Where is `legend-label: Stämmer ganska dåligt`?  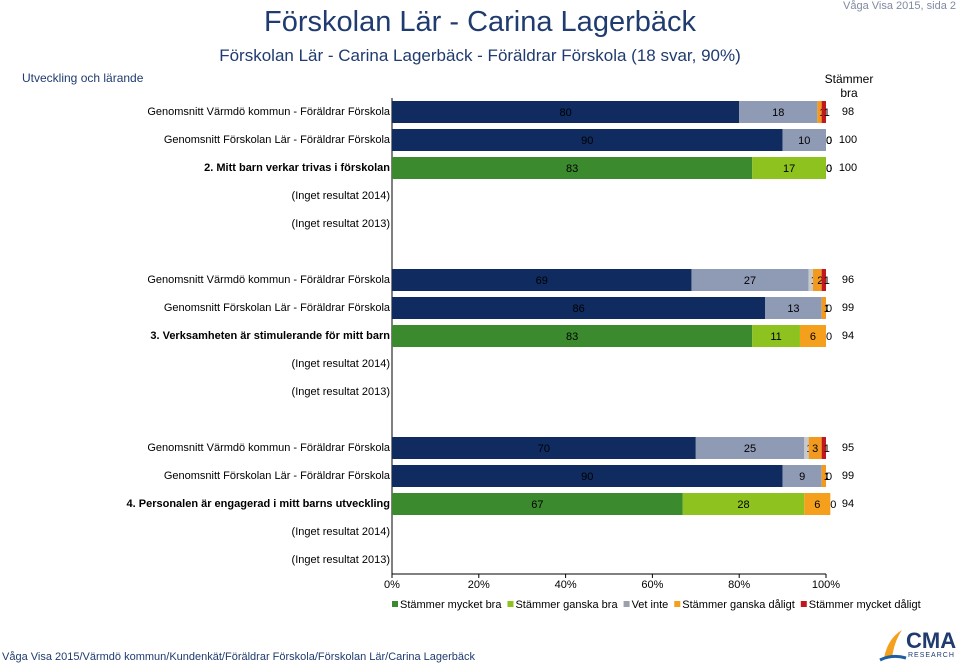 legend-label: Stämmer ganska dåligt is located at coordinates (738, 605).